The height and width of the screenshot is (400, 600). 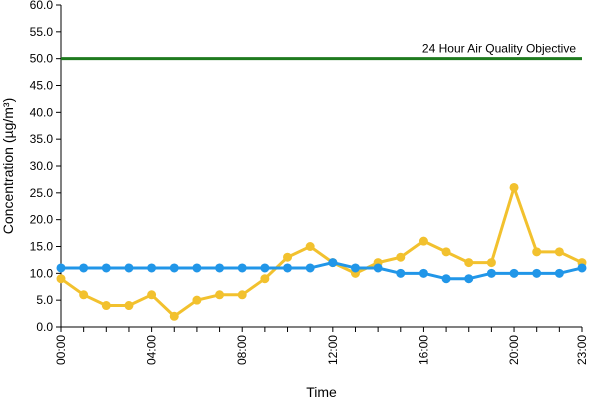 I want to click on x-axis-ticks: 00:00 04:00 08:00 12:00 16:00 20:00 23:00, so click(x=321, y=346).